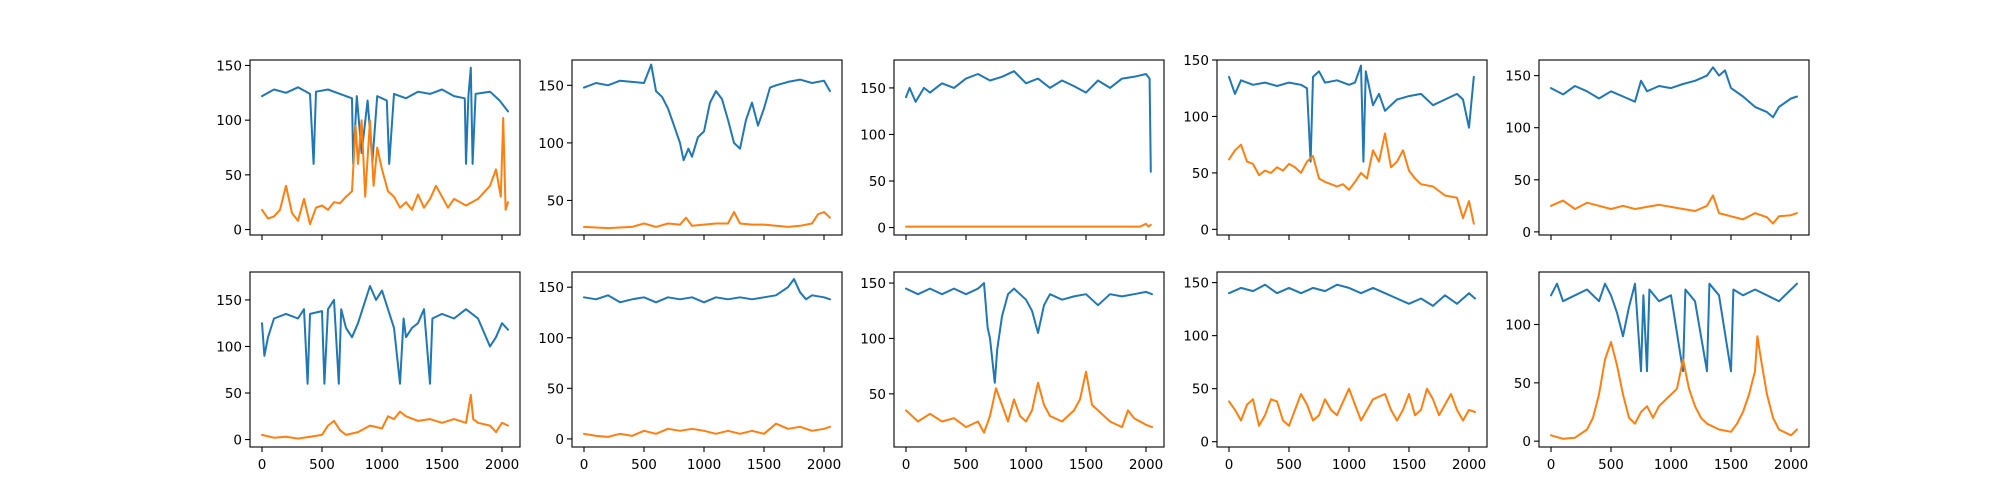  What do you see at coordinates (1351, 178) in the screenshot?
I see `subplot-4-series-2-line` at bounding box center [1351, 178].